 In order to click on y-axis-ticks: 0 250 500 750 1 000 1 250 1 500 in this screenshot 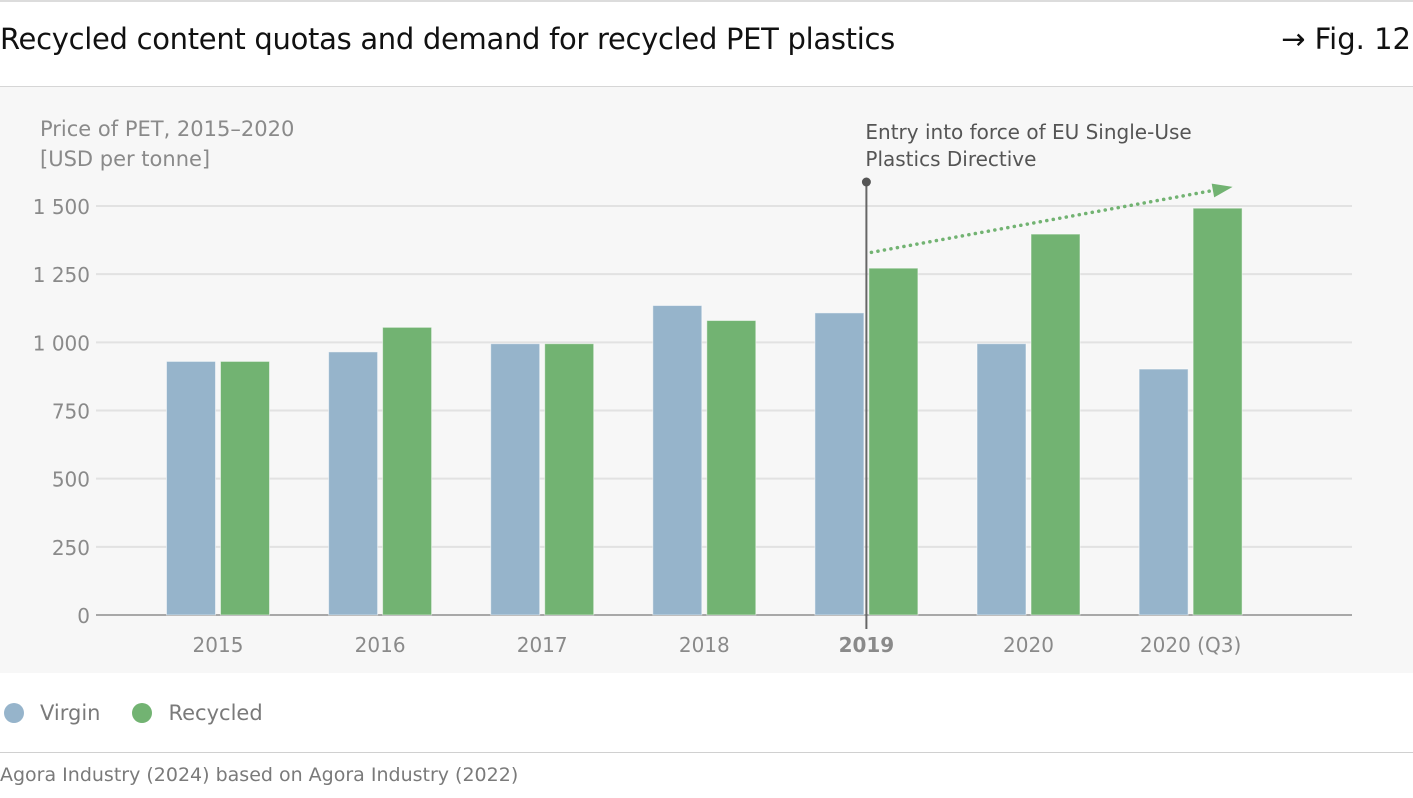, I will do `click(61, 411)`.